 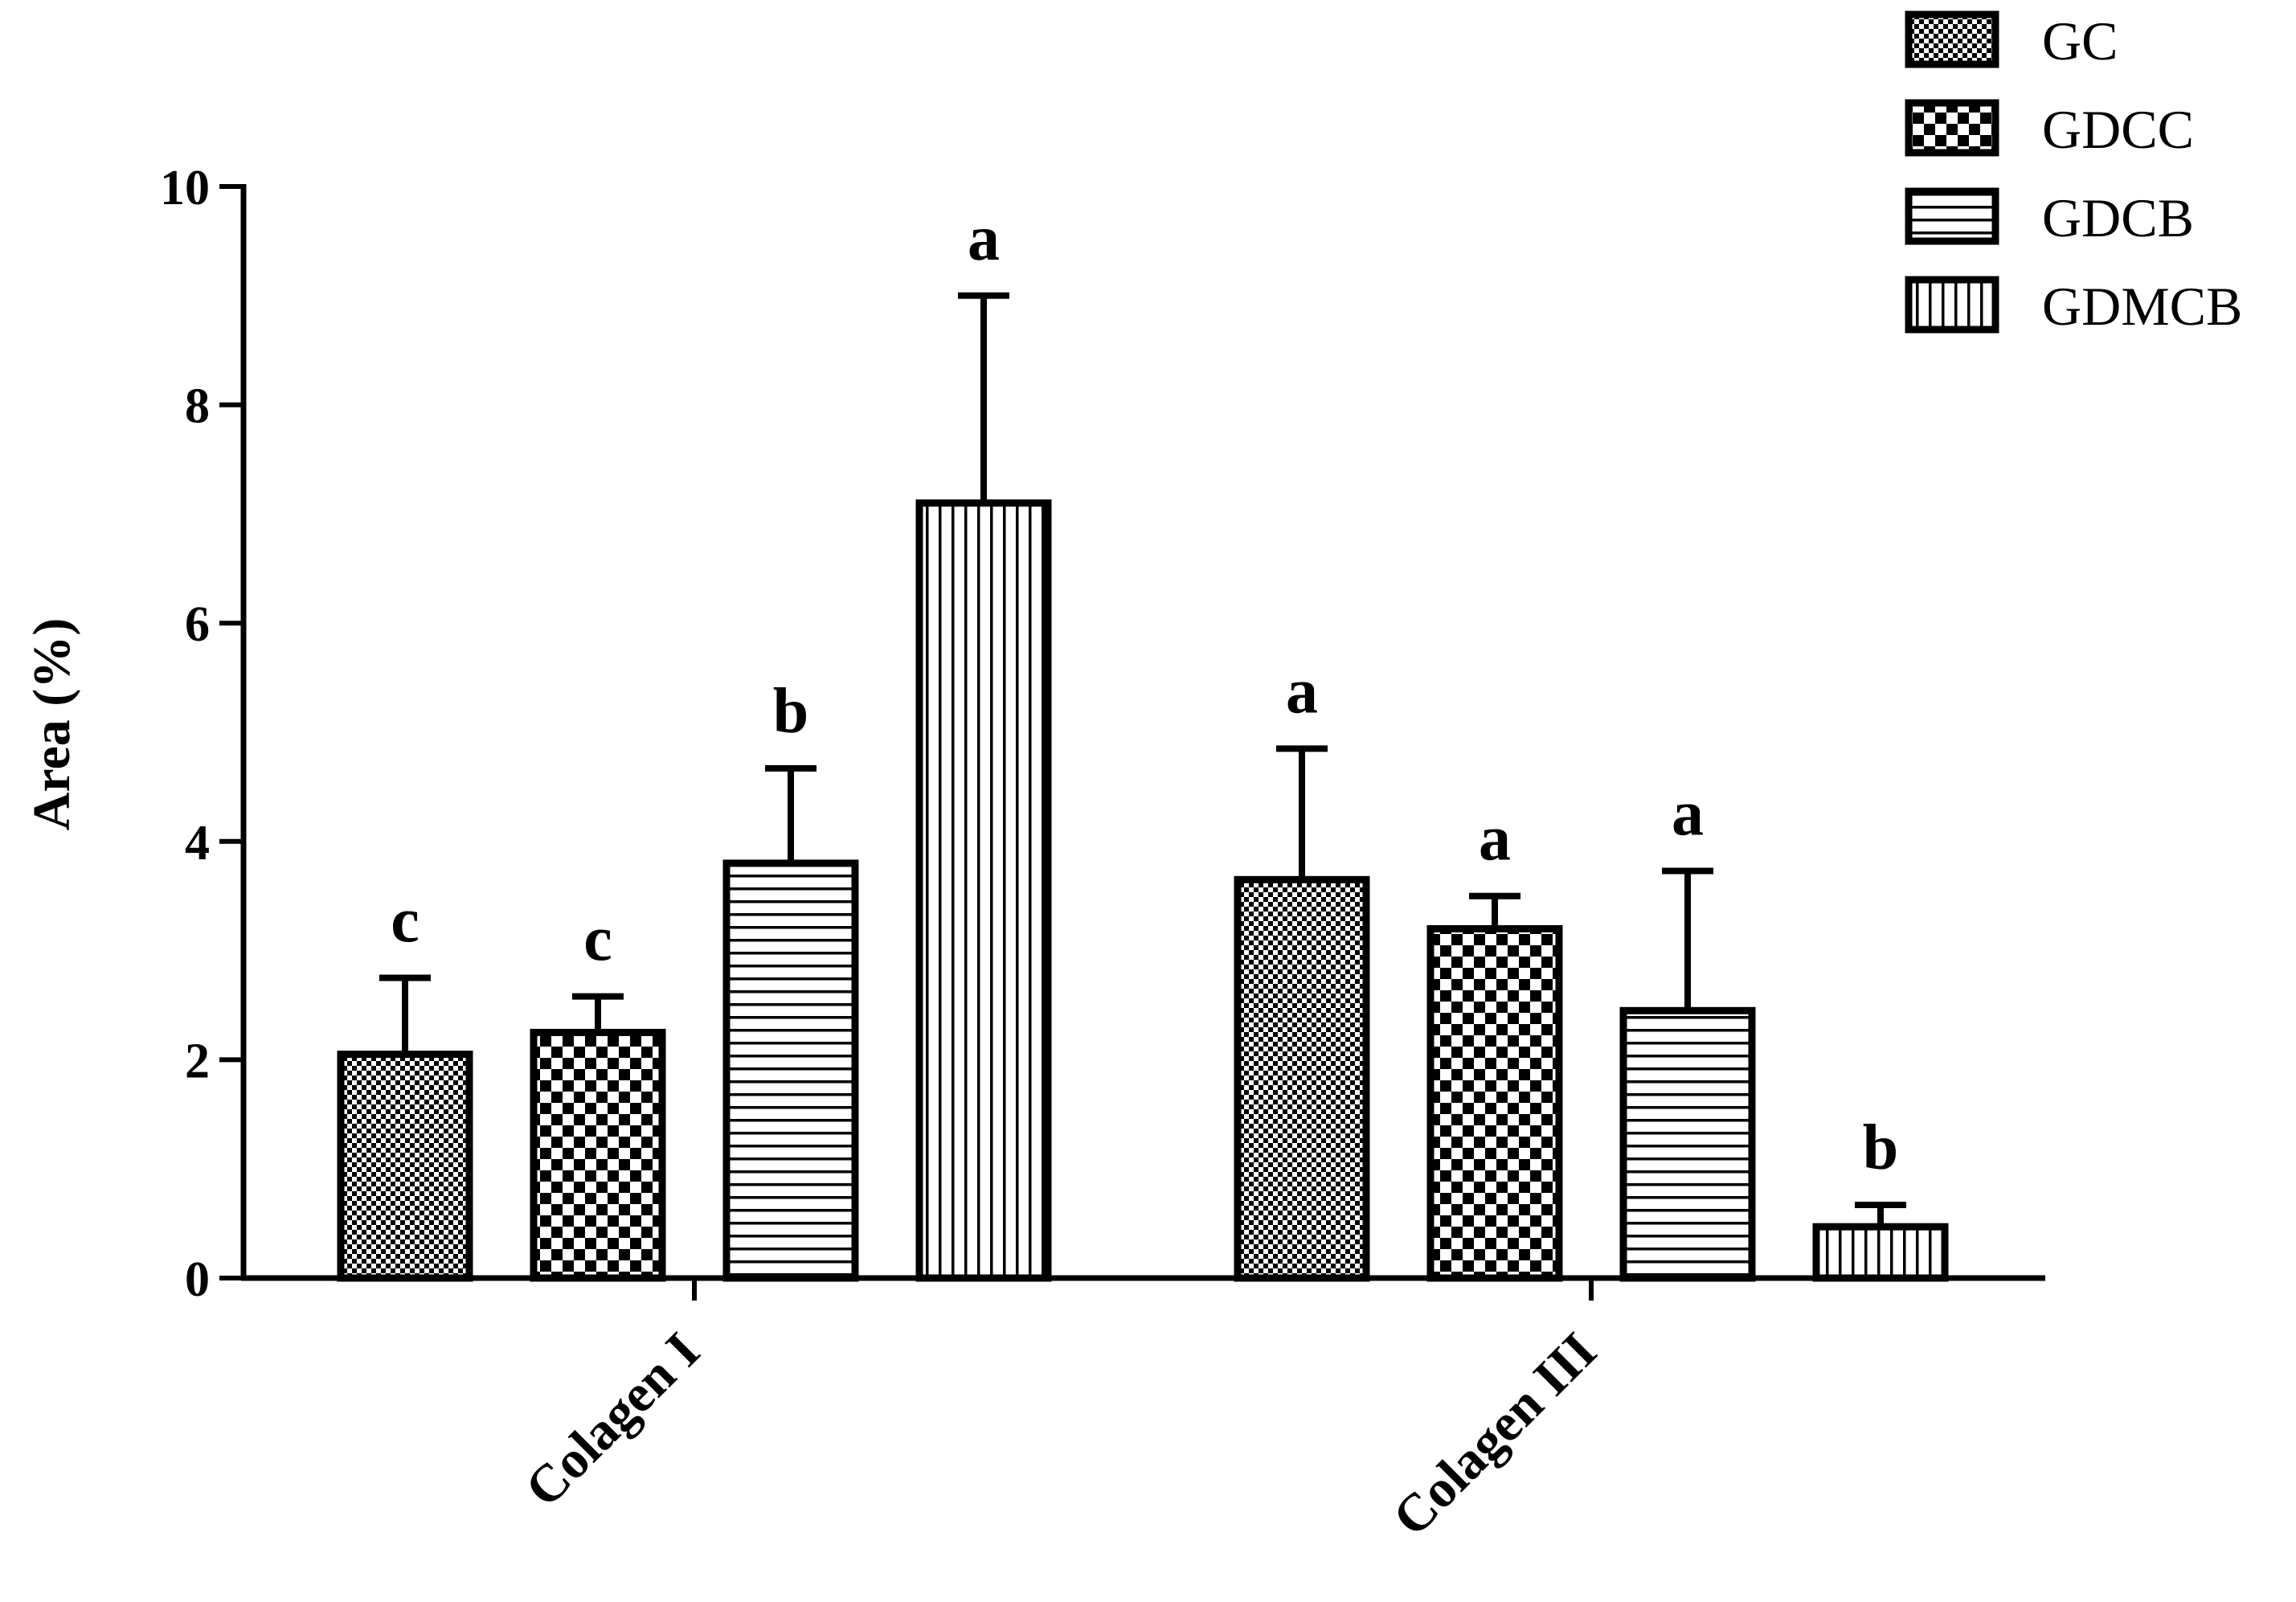 I want to click on legend-label: GDMCB, so click(x=2142, y=306).